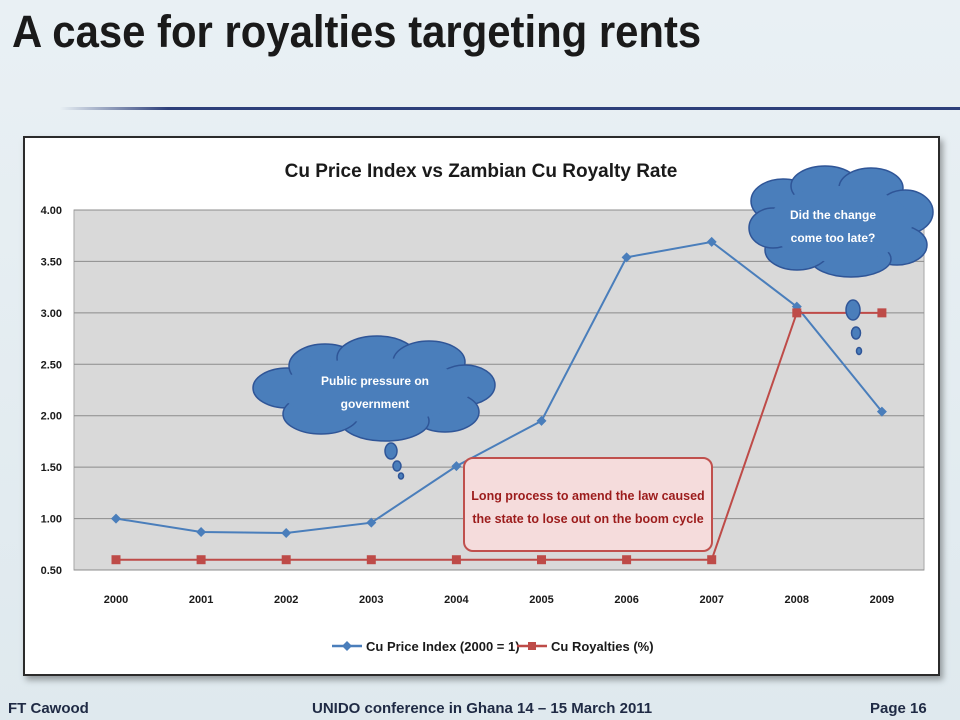 The image size is (960, 720). Describe the element at coordinates (443, 646) in the screenshot. I see `legend-price-label: Cu Price Index (2000 = 1)` at that location.